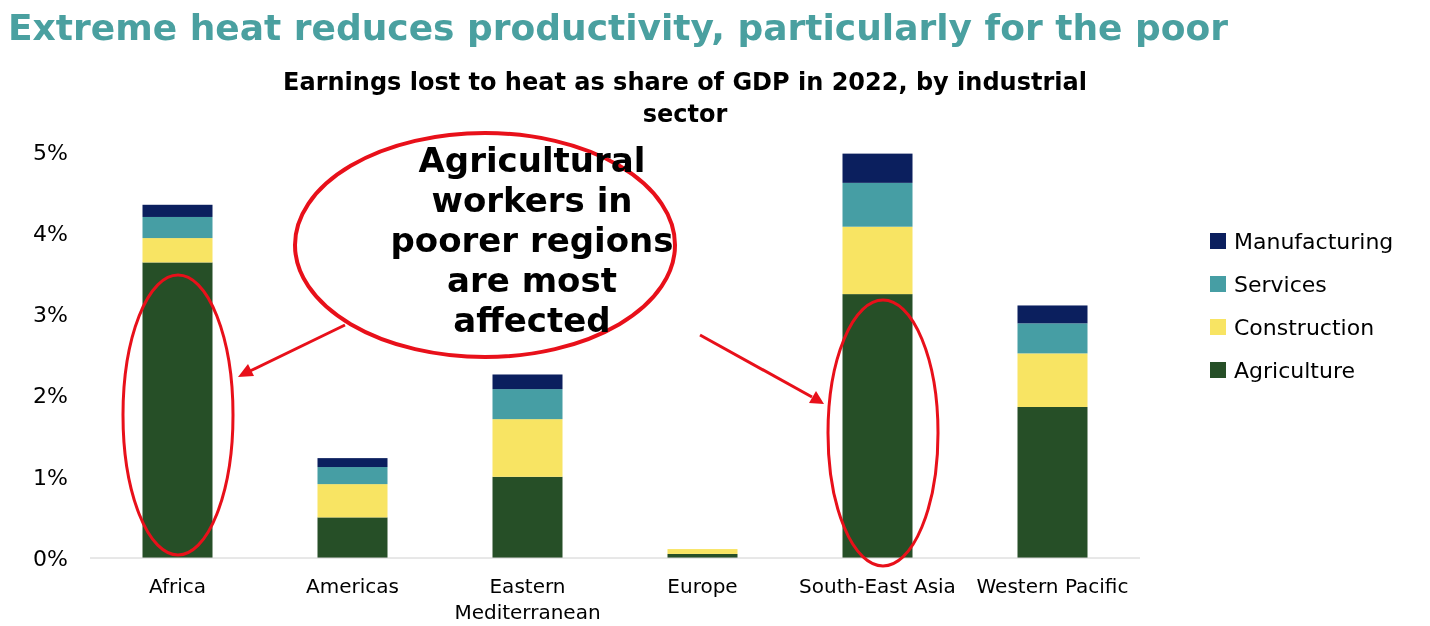 Image resolution: width=1430 pixels, height=626 pixels. Describe the element at coordinates (50, 152) in the screenshot. I see `y-tick-label: 5%` at that location.